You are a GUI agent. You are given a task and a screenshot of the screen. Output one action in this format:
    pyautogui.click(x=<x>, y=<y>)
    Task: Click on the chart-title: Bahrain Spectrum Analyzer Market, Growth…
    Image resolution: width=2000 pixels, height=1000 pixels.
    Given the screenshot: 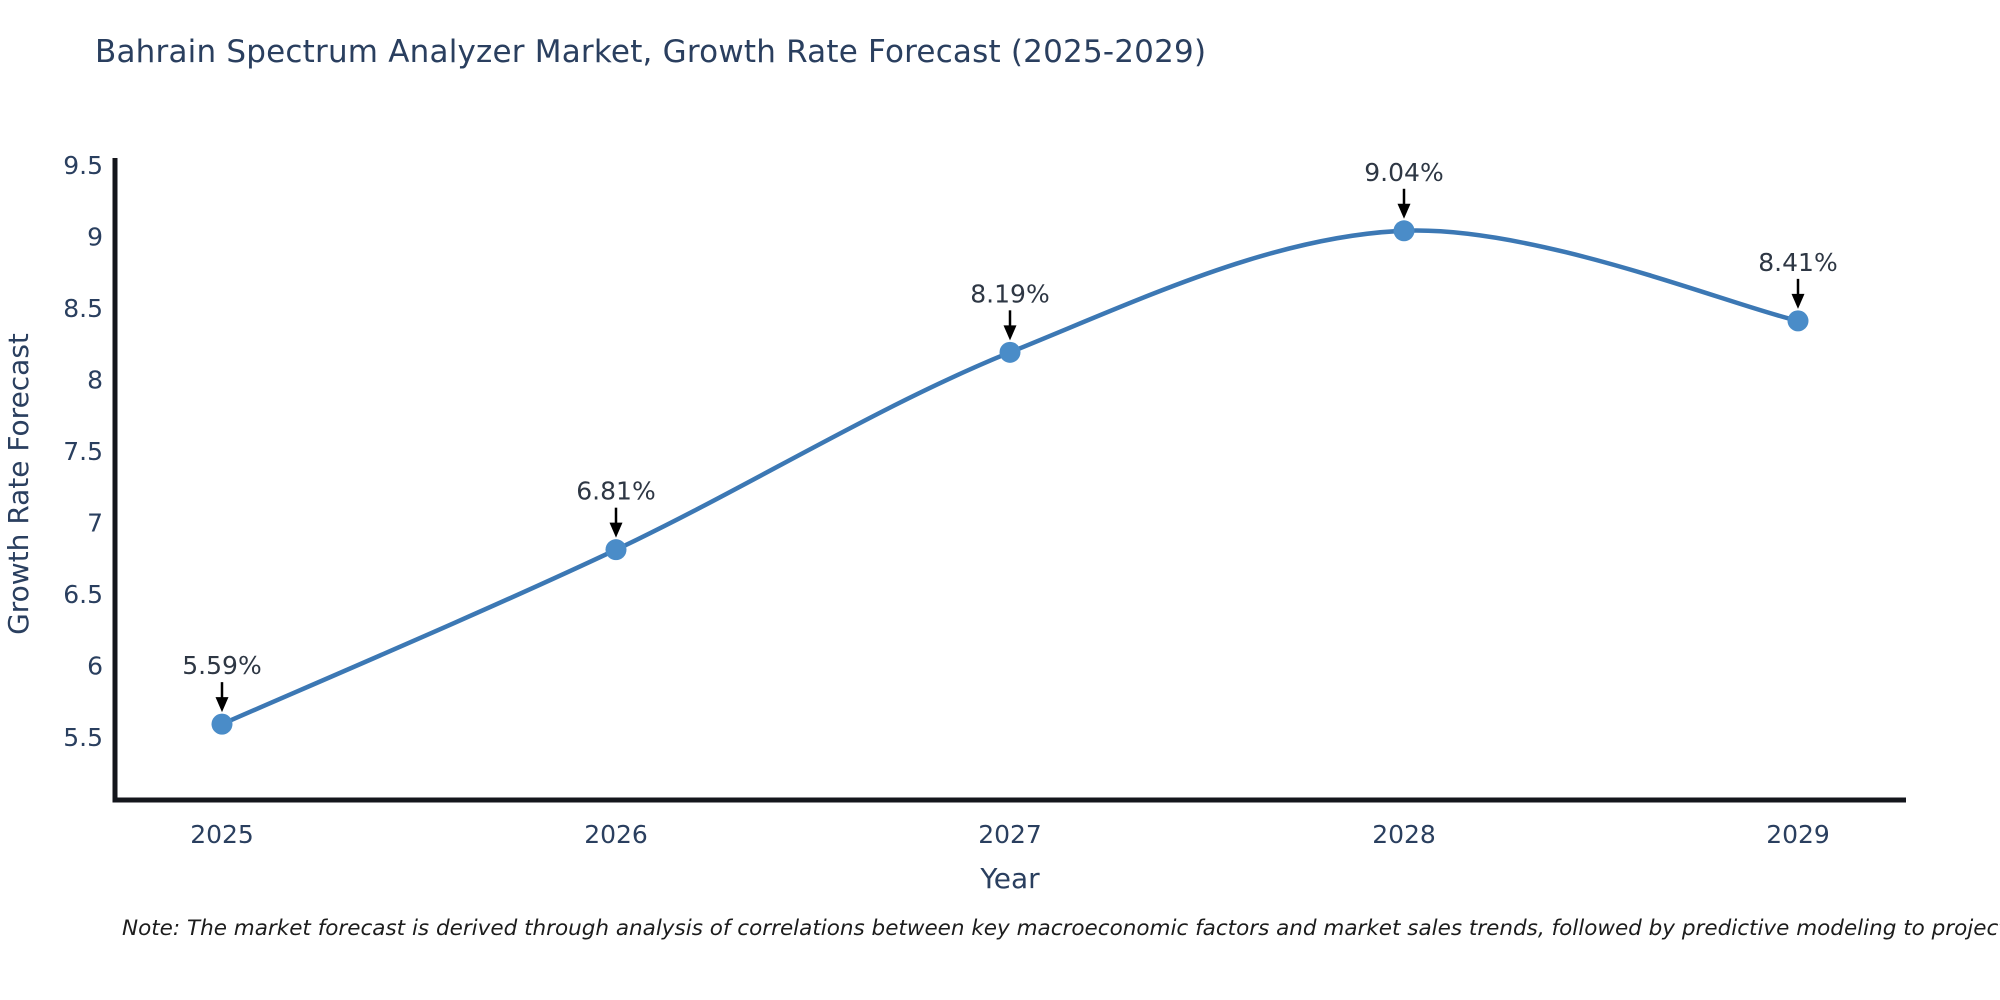 What is the action you would take?
    pyautogui.click(x=651, y=52)
    